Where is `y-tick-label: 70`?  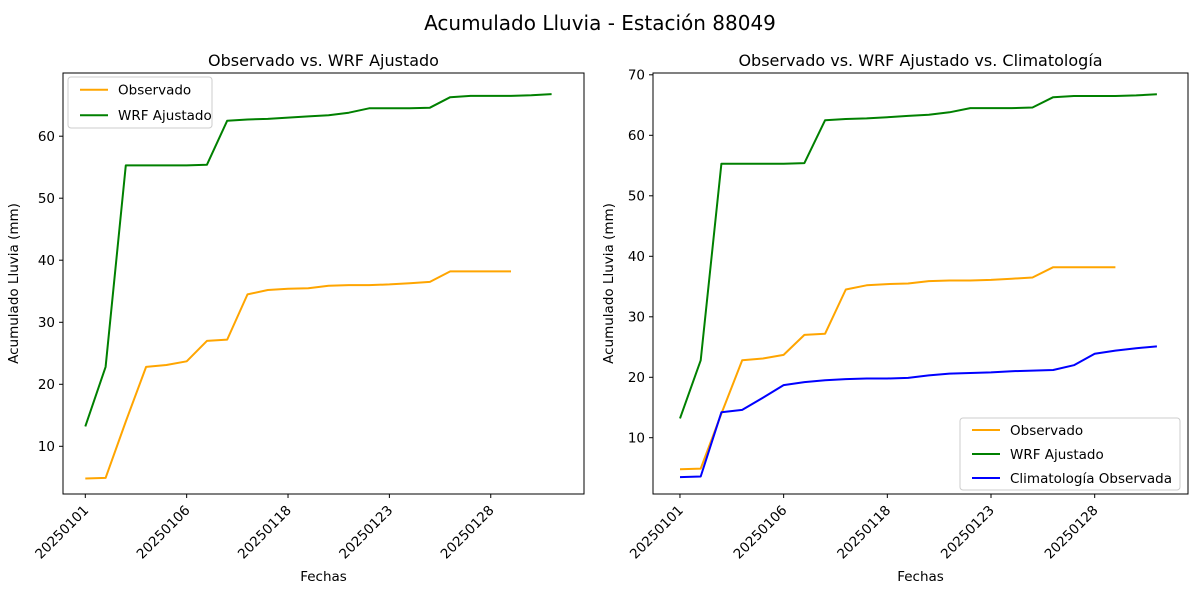 y-tick-label: 70 is located at coordinates (636, 76).